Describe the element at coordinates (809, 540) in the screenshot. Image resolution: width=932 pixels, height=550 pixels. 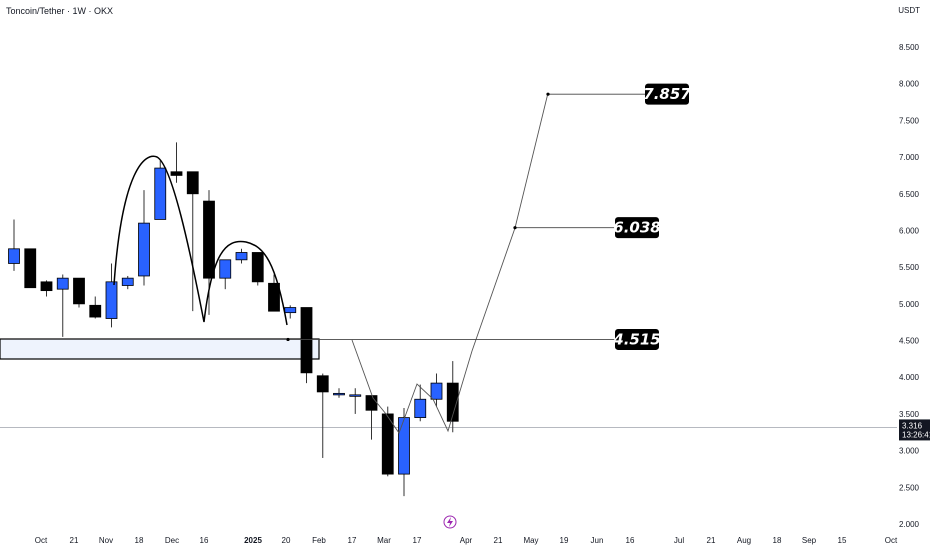
I see `x-axis-tick-label: Sep` at that location.